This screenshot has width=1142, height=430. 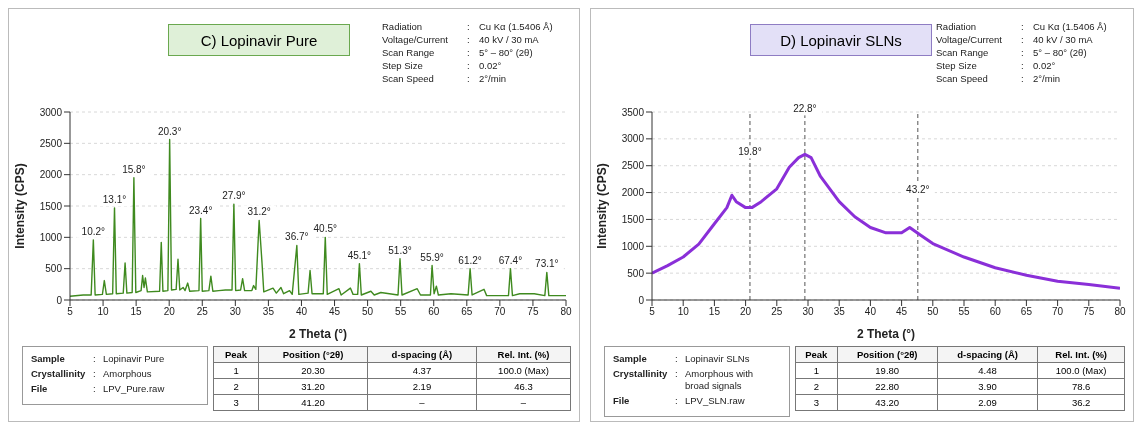 What do you see at coordinates (234, 196) in the screenshot?
I see `annotation: 27.9°` at bounding box center [234, 196].